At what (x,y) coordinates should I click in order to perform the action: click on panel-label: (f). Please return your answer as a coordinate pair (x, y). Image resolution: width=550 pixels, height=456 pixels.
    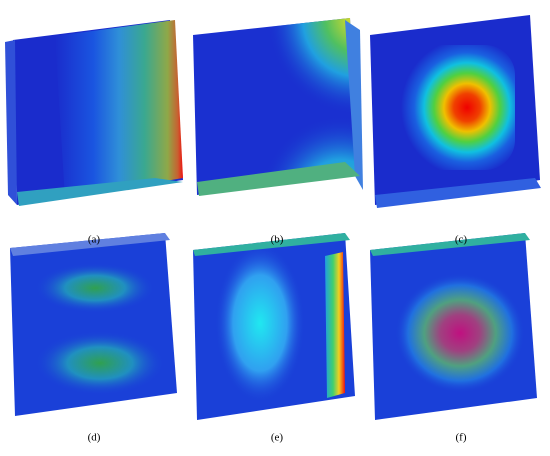
    Looking at the image, I should click on (461, 438).